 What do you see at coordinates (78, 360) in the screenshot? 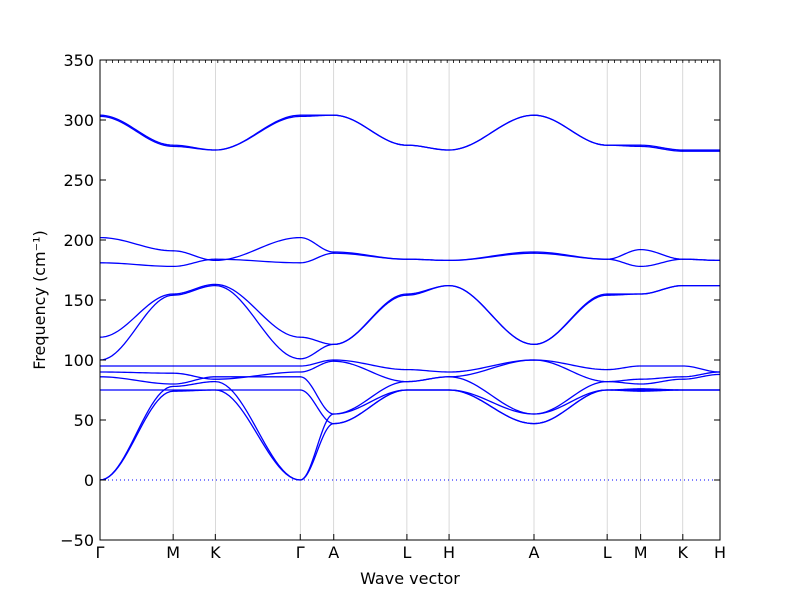
I see `y-tick-label: 100` at bounding box center [78, 360].